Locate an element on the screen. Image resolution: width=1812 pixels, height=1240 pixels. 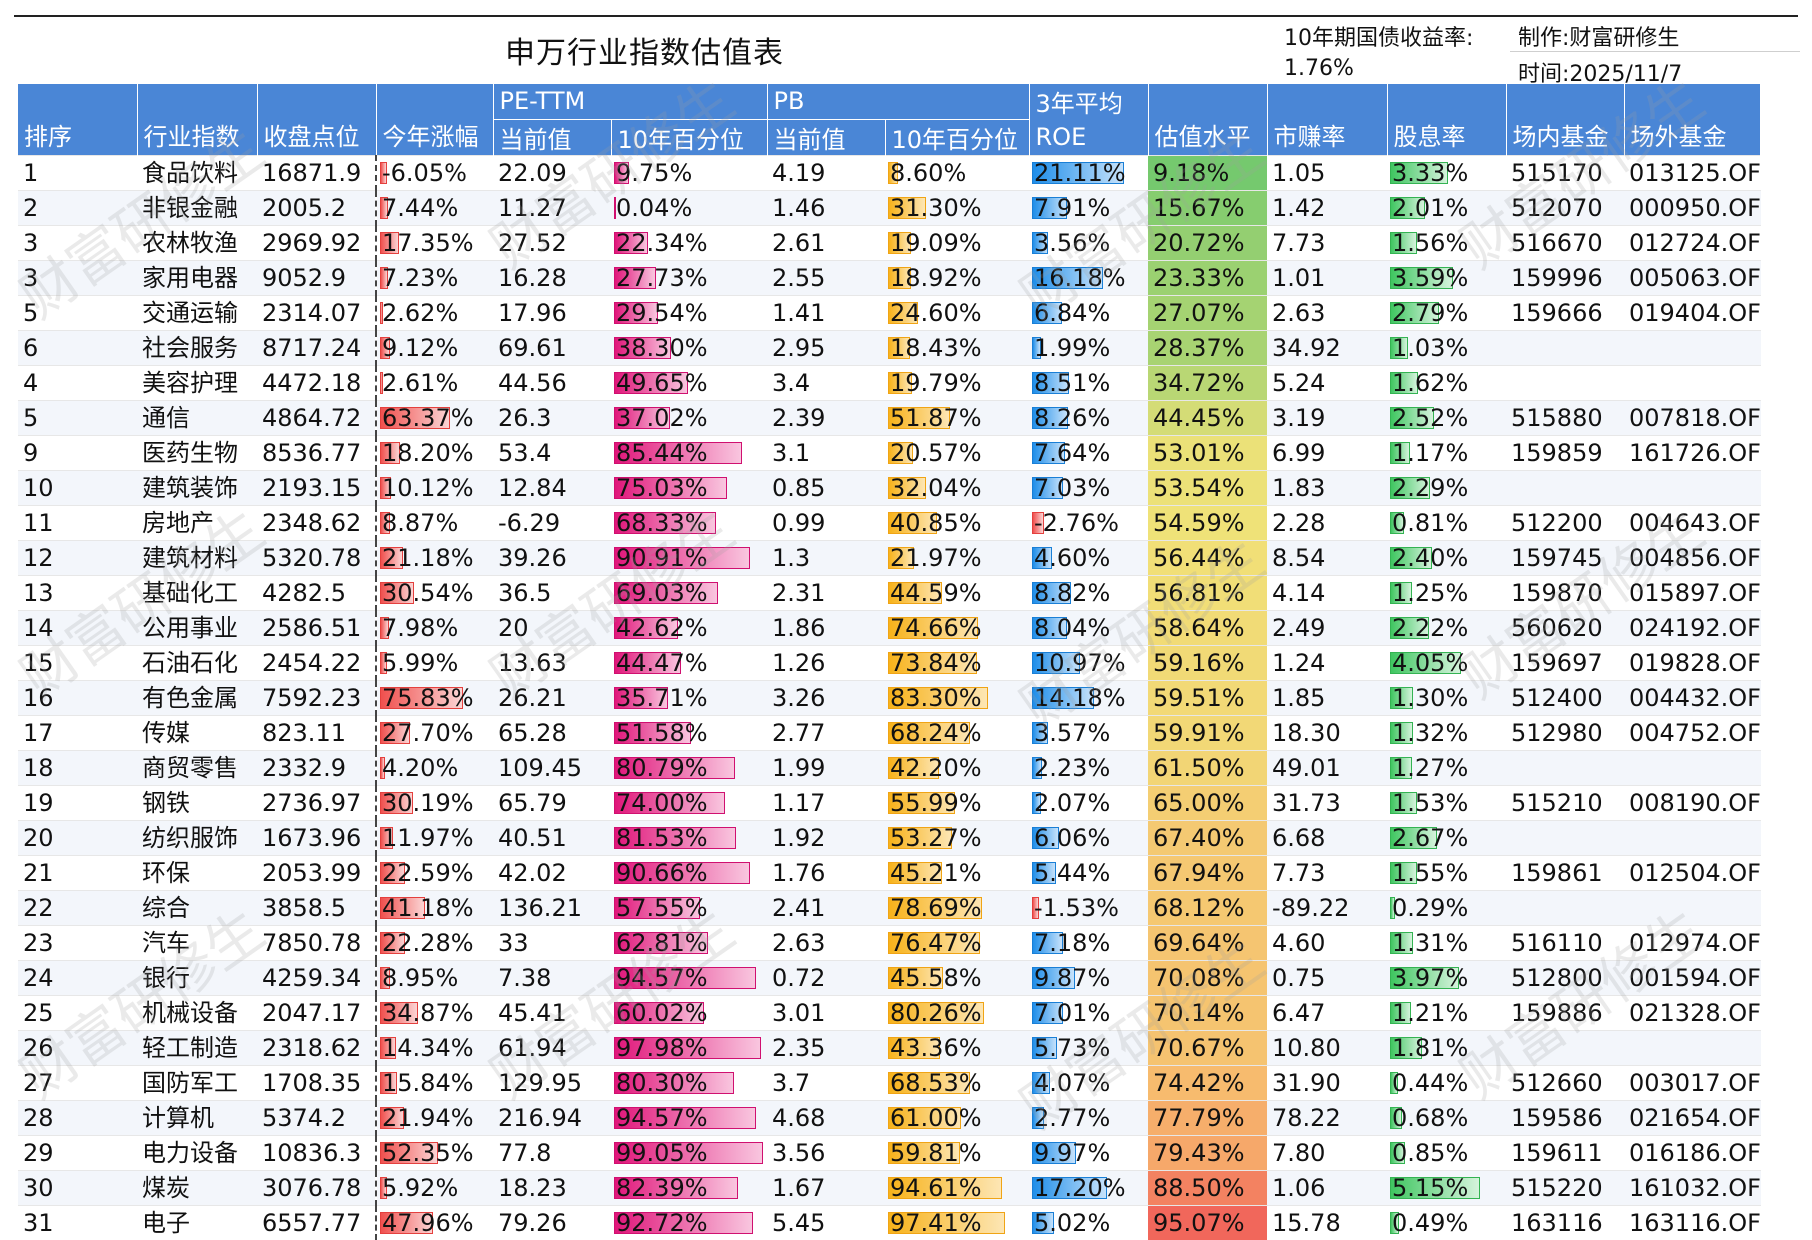
close-cell: 16871.9 is located at coordinates (316, 172).